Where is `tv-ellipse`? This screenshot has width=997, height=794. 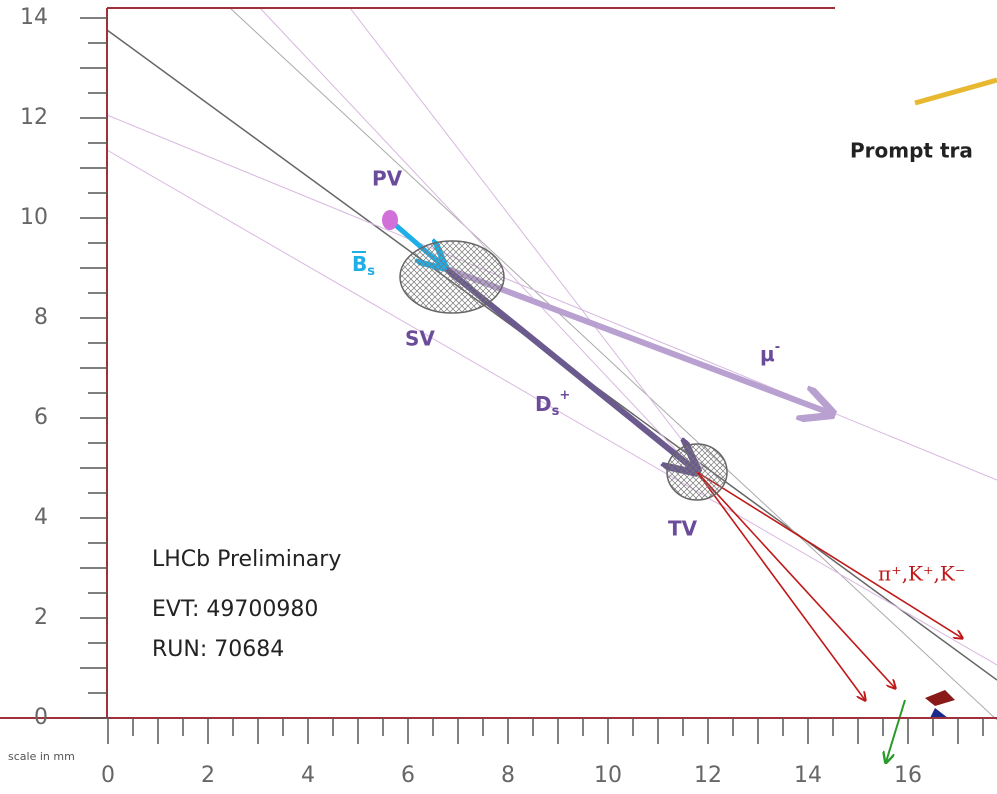 tv-ellipse is located at coordinates (697, 472).